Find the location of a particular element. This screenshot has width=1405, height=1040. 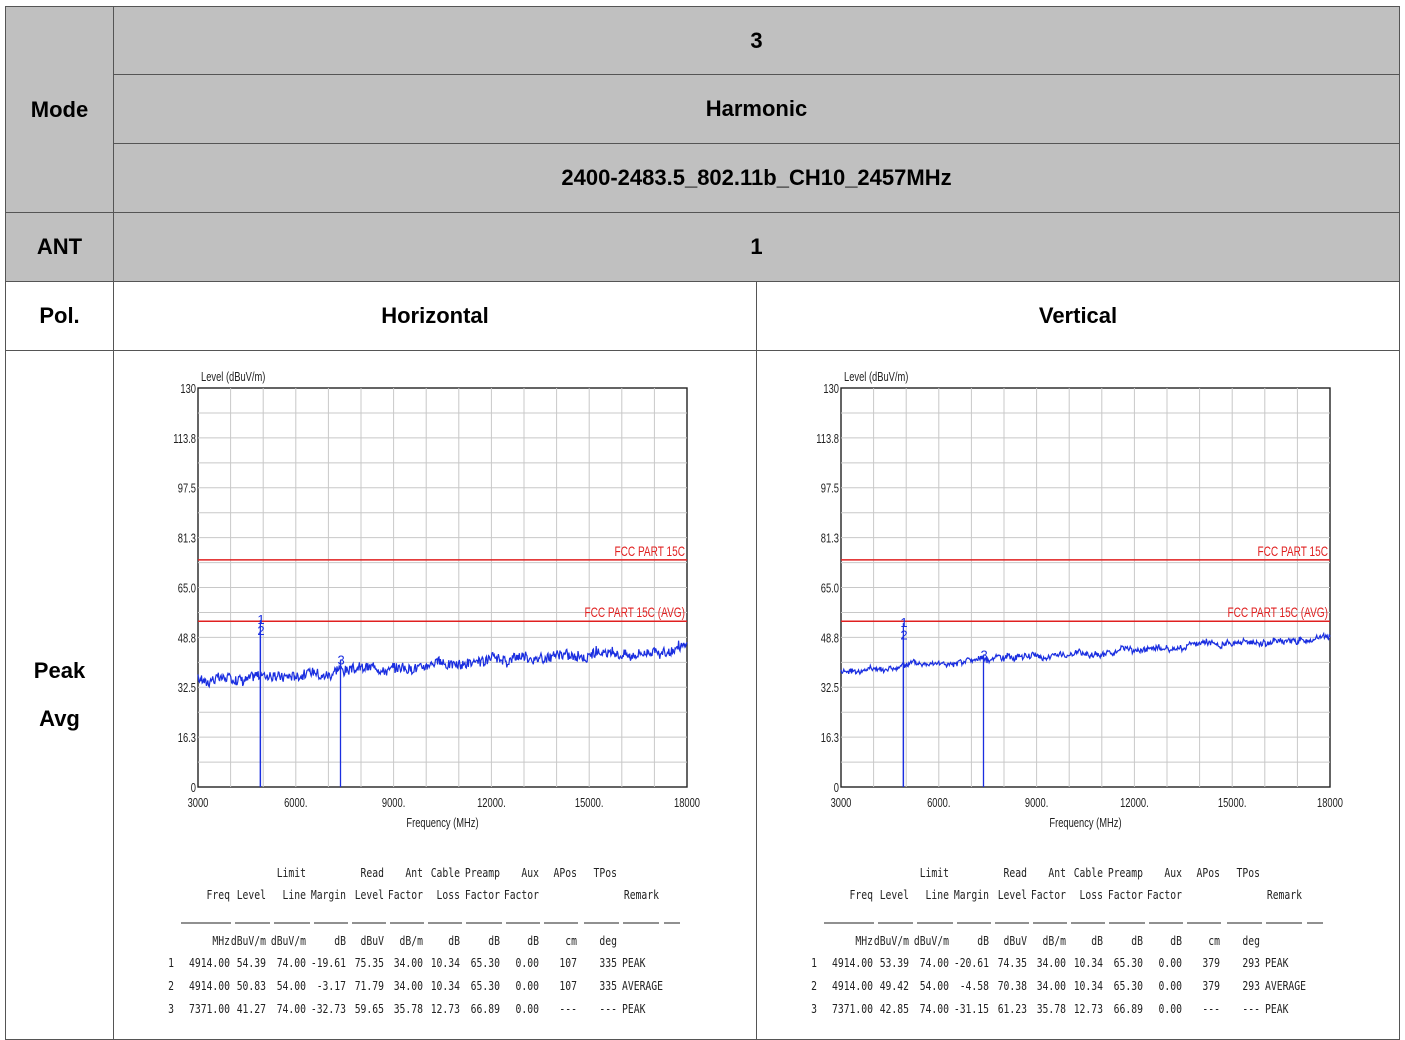

pol-horizontal-text: Horizontal is located at coordinates (435, 315).